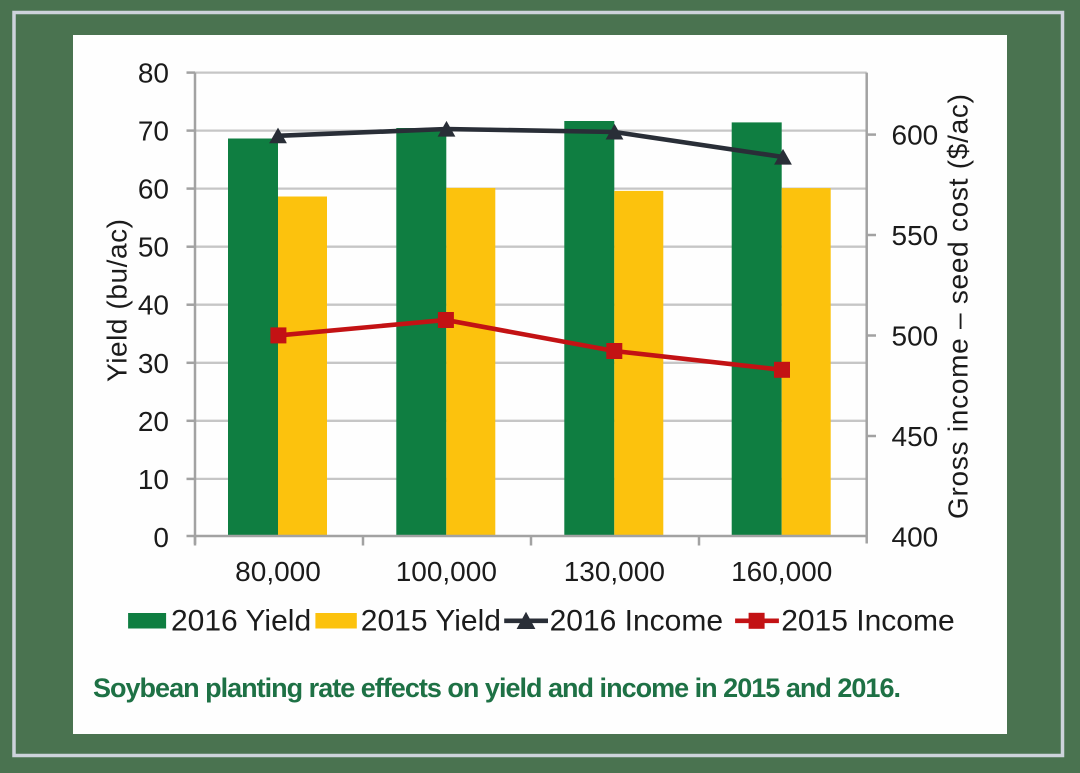 Image resolution: width=1080 pixels, height=773 pixels. Describe the element at coordinates (915, 436) in the screenshot. I see `svg-text: 450` at that location.